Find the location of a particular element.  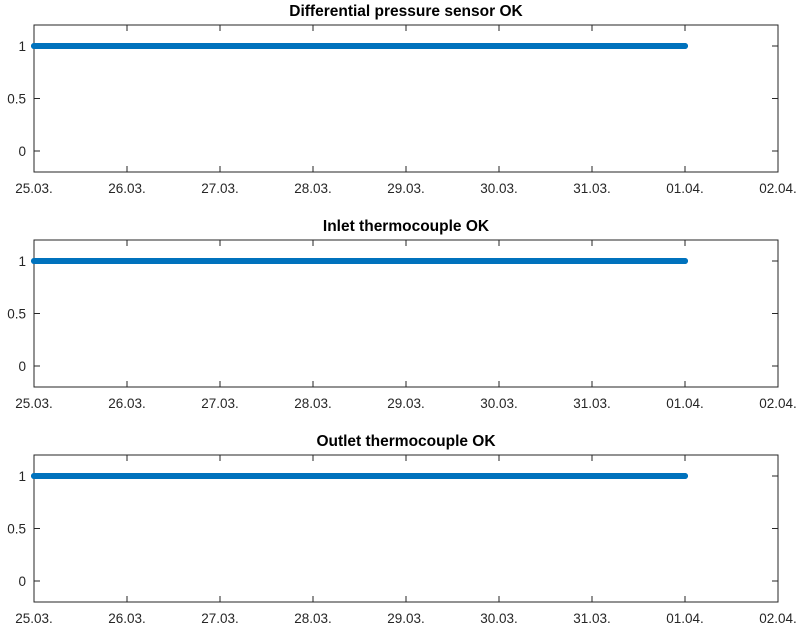

chart-title: Inlet thermocouple OK is located at coordinates (406, 226).